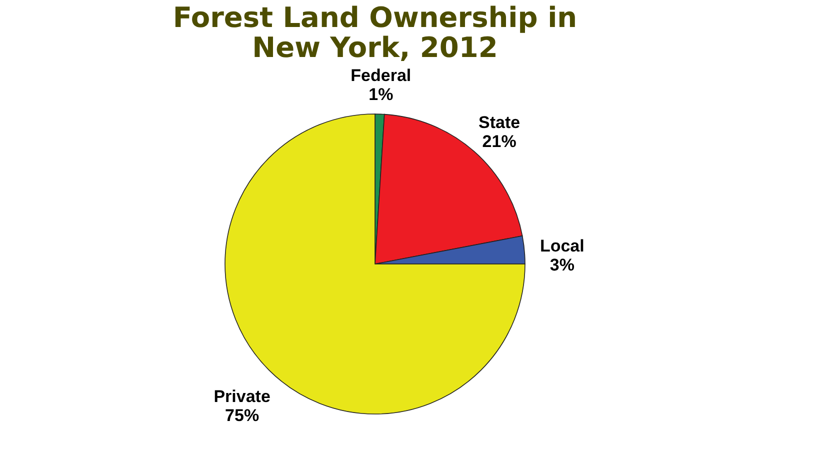  I want to click on slice-label: Local, so click(562, 246).